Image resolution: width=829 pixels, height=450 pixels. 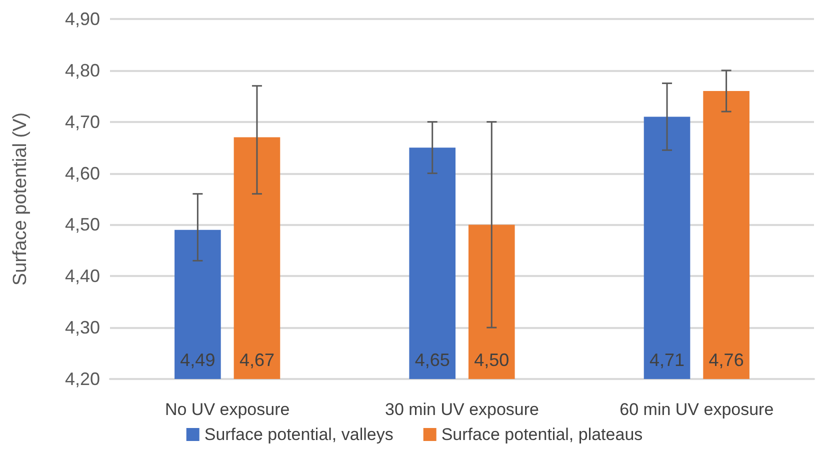 What do you see at coordinates (492, 360) in the screenshot?
I see `data-label: 4,50` at bounding box center [492, 360].